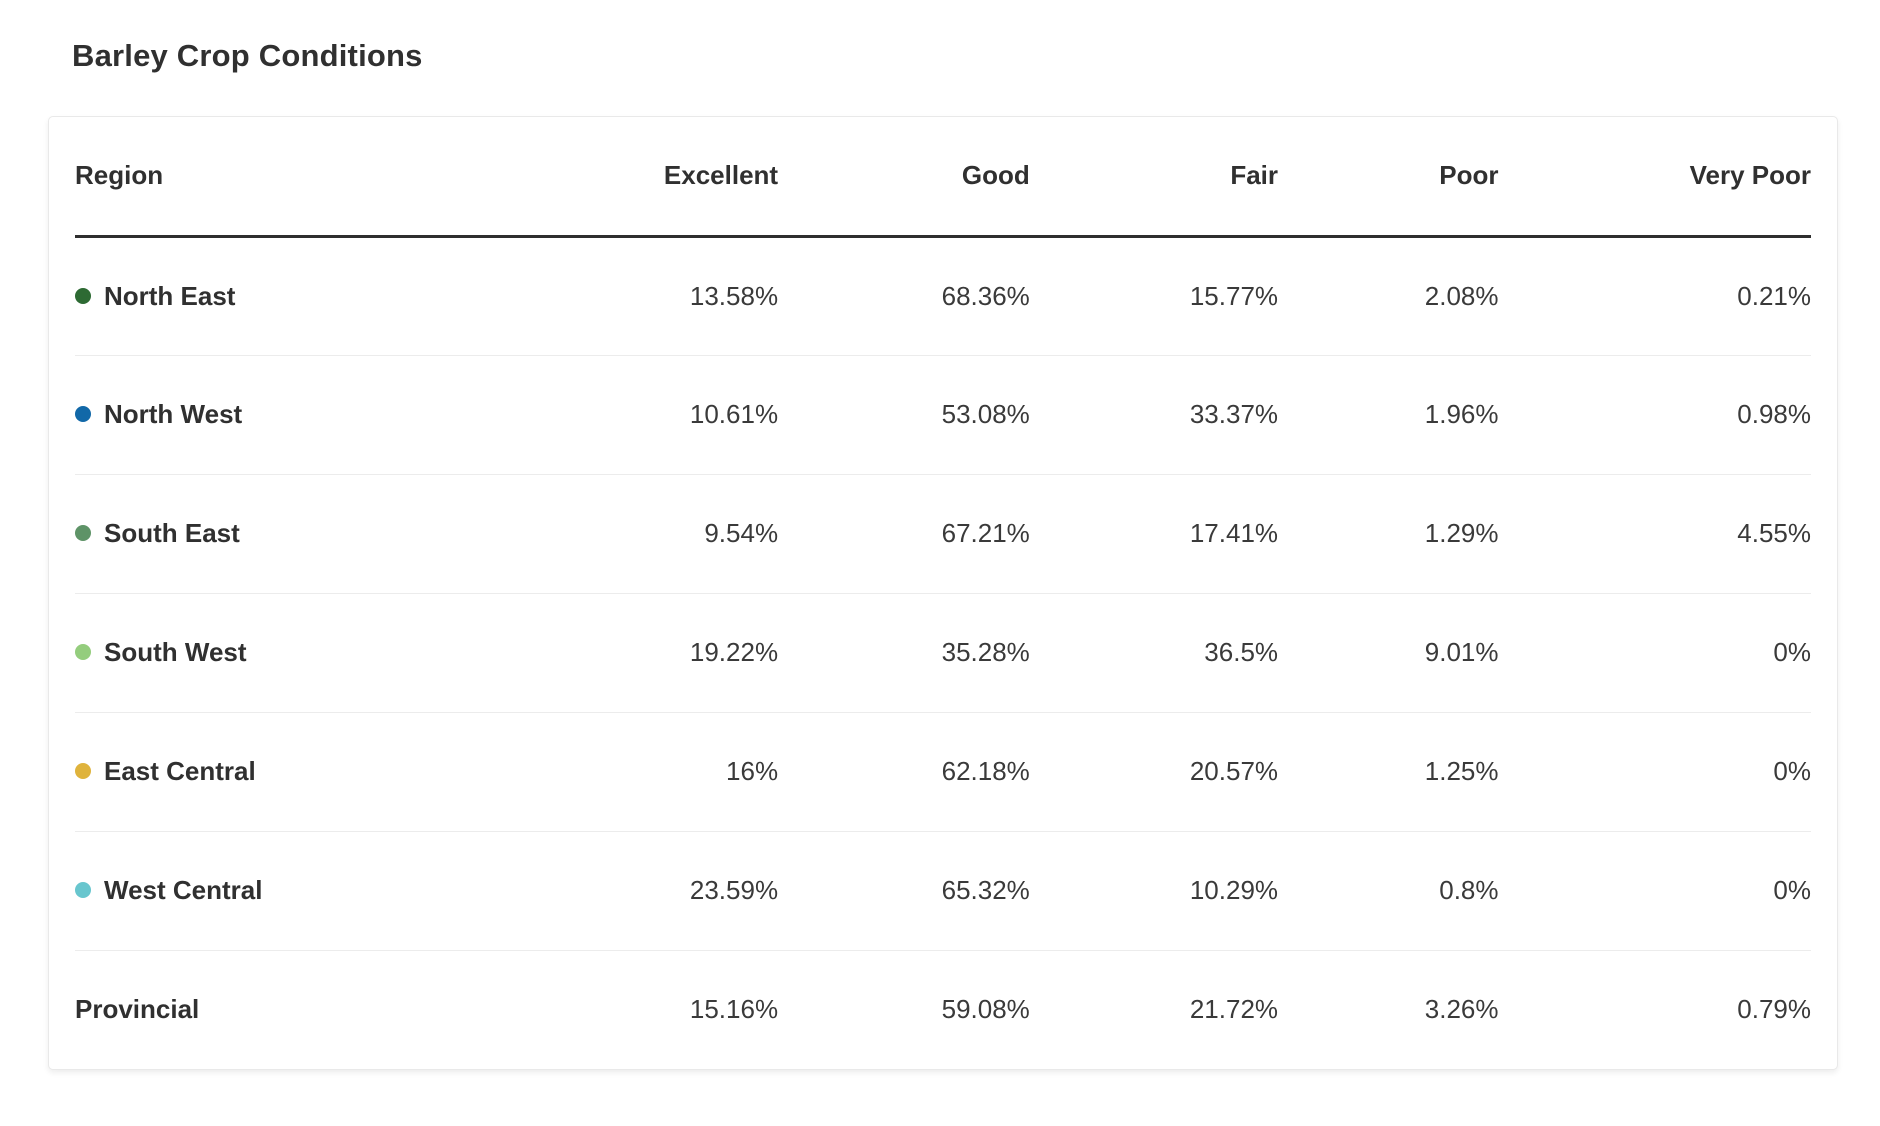  I want to click on value-cell: 23.59%, so click(652, 890).